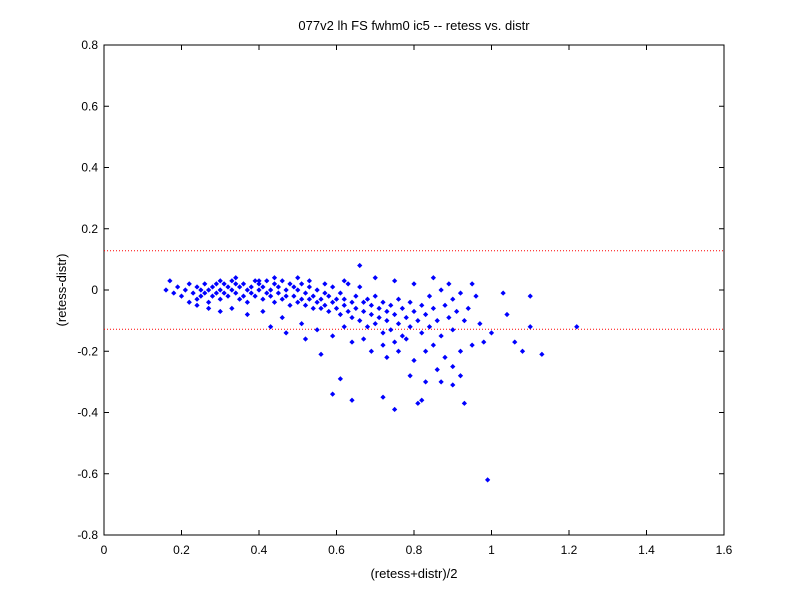  What do you see at coordinates (87, 535) in the screenshot?
I see `y-tick-label: -0.8` at bounding box center [87, 535].